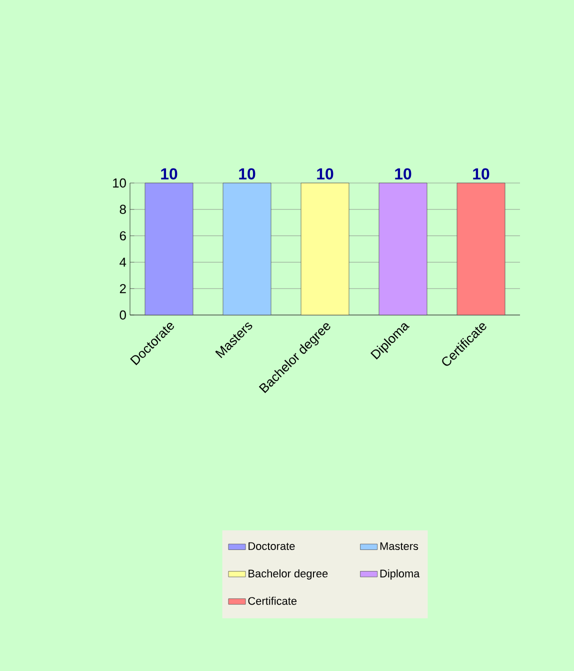 This screenshot has height=671, width=574. I want to click on legend-label: Masters, so click(399, 546).